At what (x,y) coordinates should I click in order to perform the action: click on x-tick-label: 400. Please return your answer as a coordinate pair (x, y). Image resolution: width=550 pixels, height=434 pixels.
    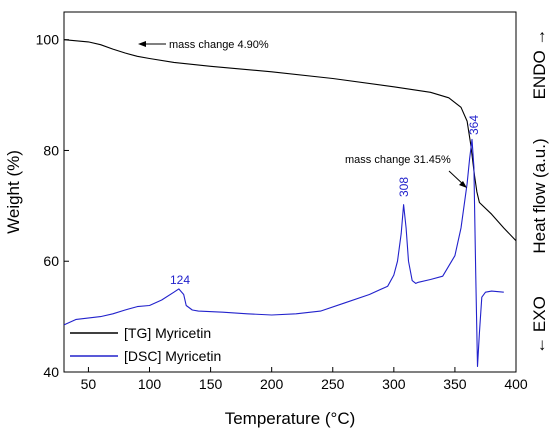
    Looking at the image, I should click on (516, 384).